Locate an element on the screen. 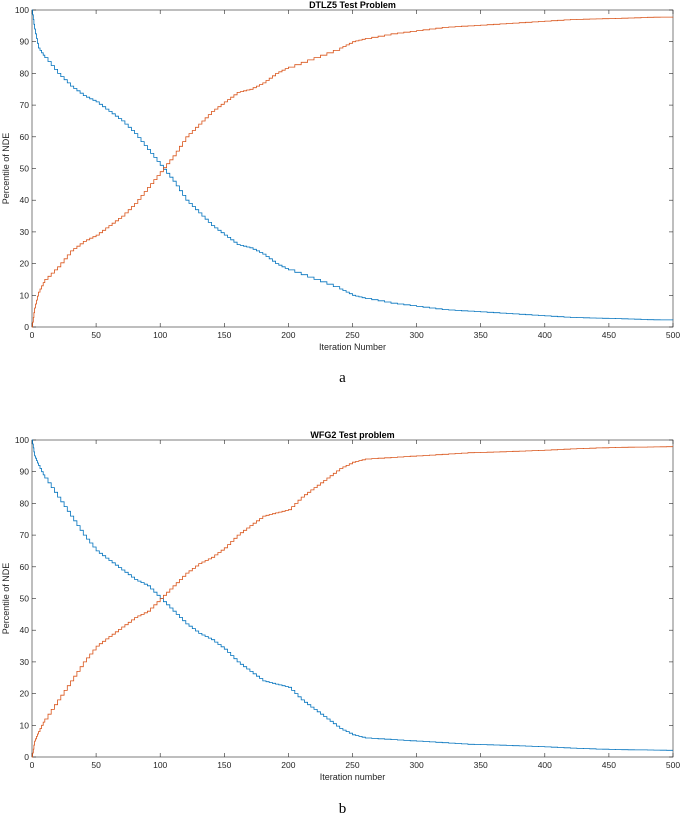 This screenshot has width=685, height=821. chart-title: DTLZ5 Test Problem is located at coordinates (352, 5).